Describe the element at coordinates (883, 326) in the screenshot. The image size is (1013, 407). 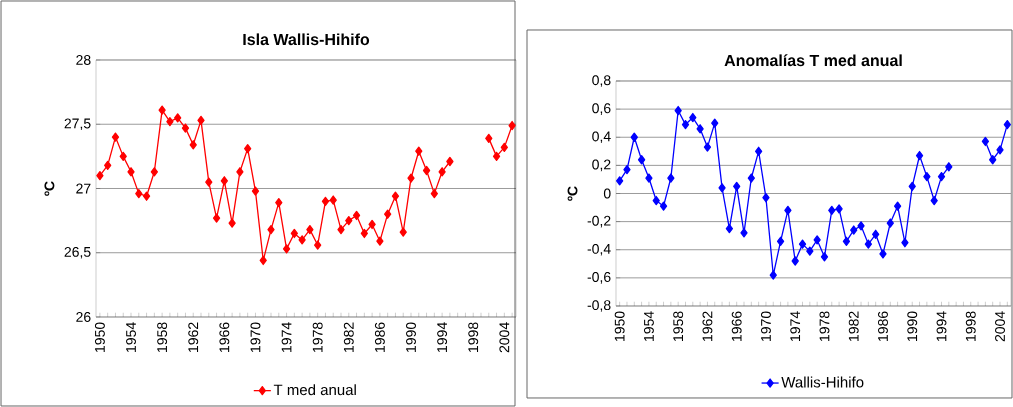
I see `x-tick-label: 1986` at that location.